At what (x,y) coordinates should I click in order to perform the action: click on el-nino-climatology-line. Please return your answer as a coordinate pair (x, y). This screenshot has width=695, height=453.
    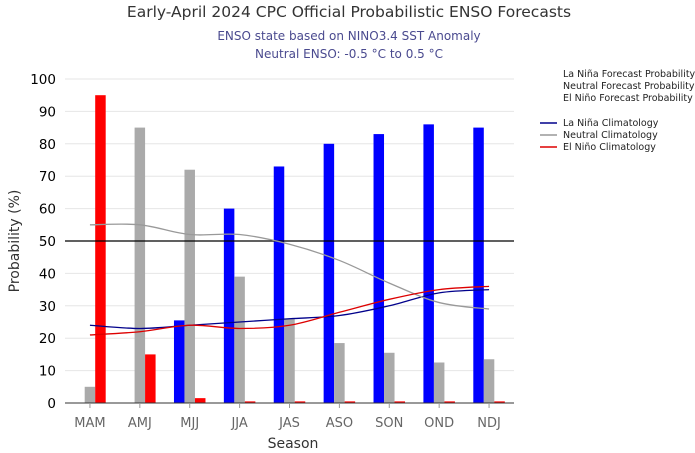
    Looking at the image, I should click on (289, 310).